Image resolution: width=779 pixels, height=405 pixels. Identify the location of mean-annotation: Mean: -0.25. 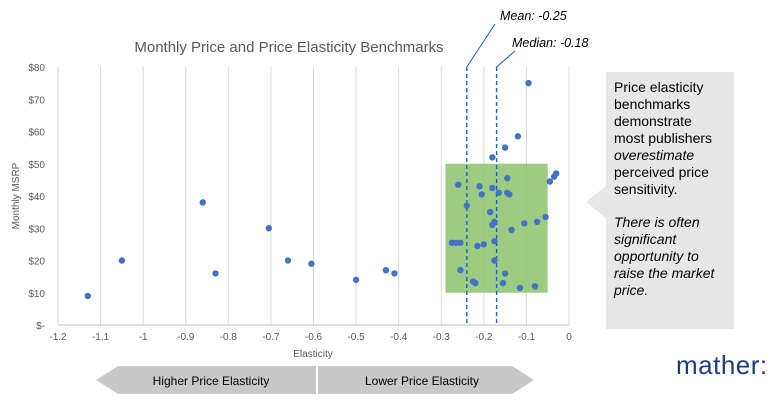
(533, 16).